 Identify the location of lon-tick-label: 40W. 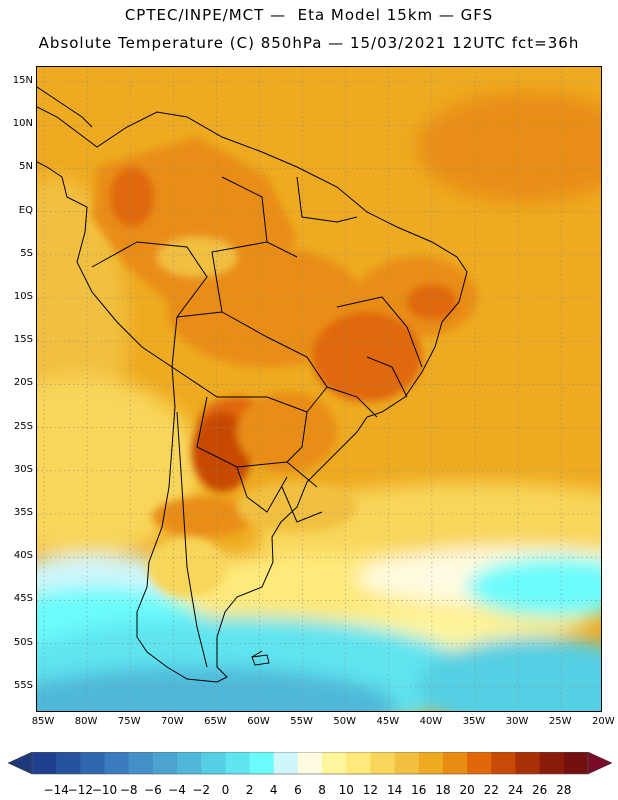
(431, 721).